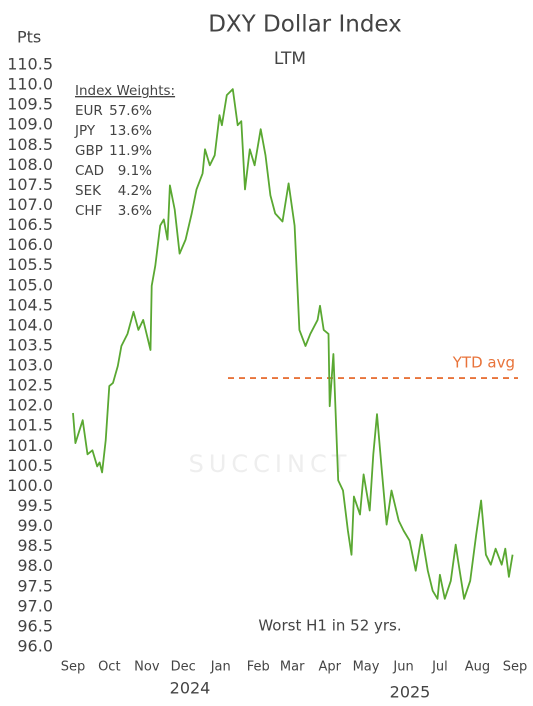 This screenshot has width=533, height=706. I want to click on x-tick-label: Jan, so click(220, 667).